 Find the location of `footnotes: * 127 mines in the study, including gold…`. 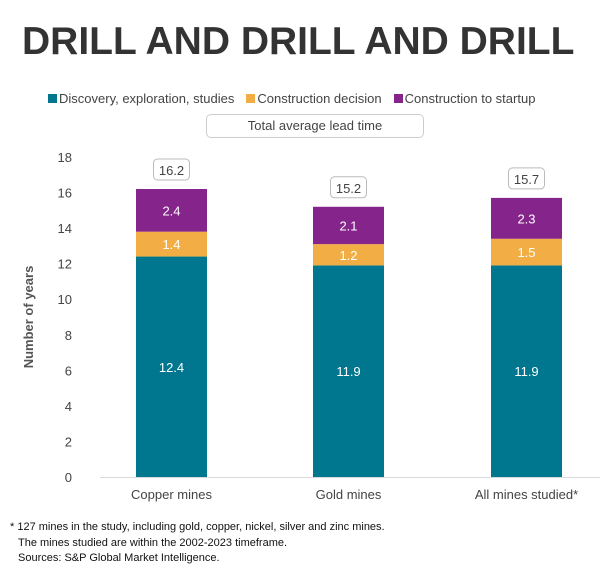

footnotes: * 127 mines in the study, including gold… is located at coordinates (197, 543).